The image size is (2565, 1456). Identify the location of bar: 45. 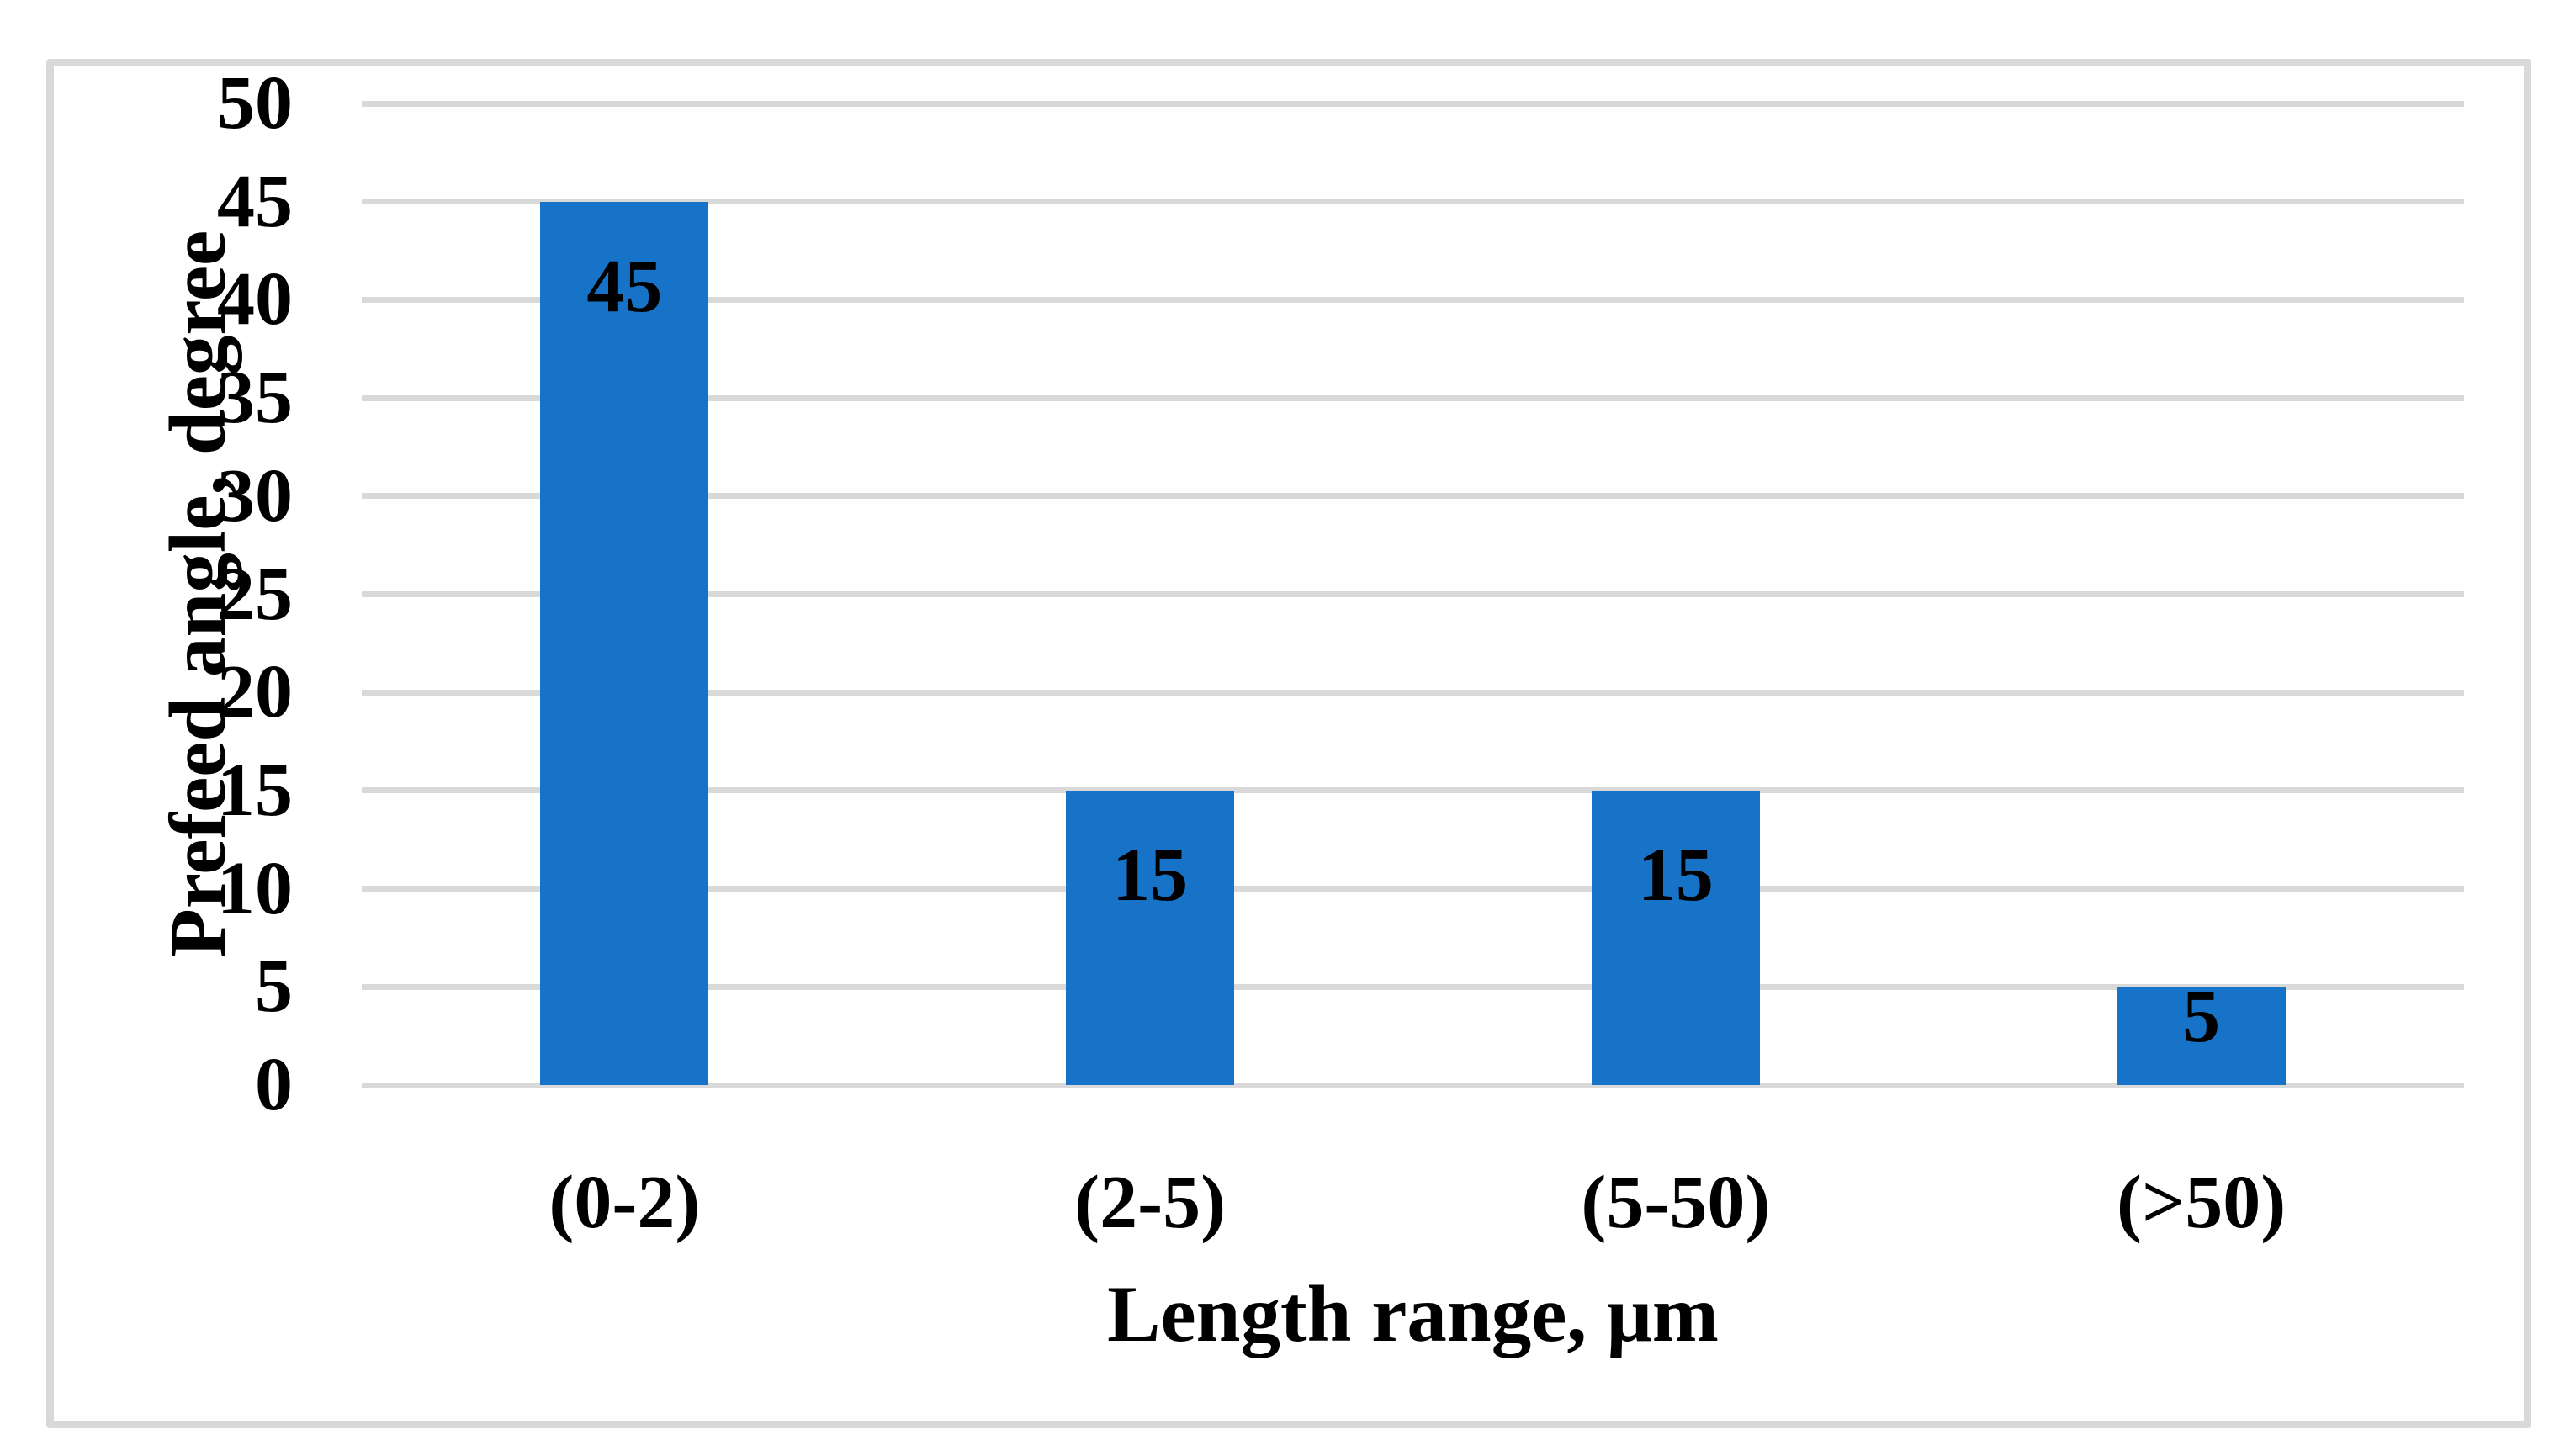
(624, 643).